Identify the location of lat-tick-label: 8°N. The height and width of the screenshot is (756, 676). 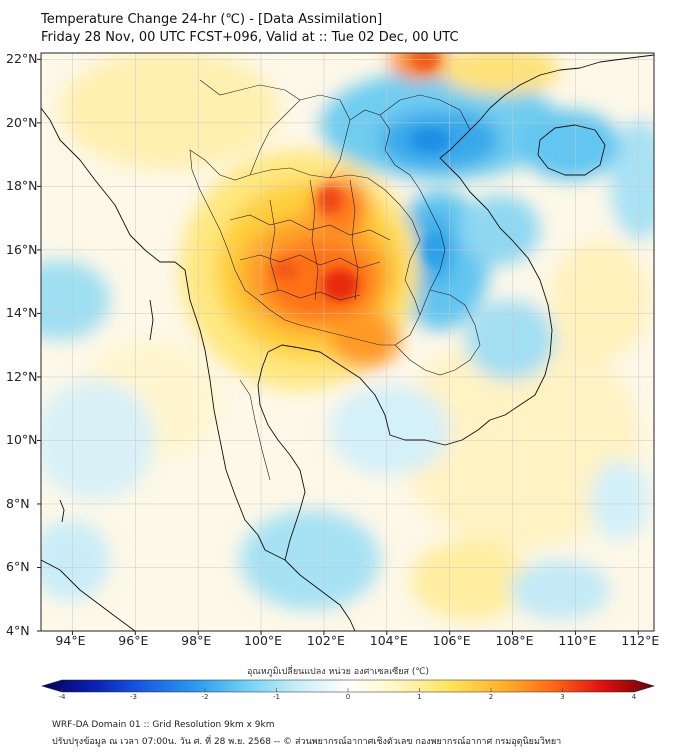
(18, 503).